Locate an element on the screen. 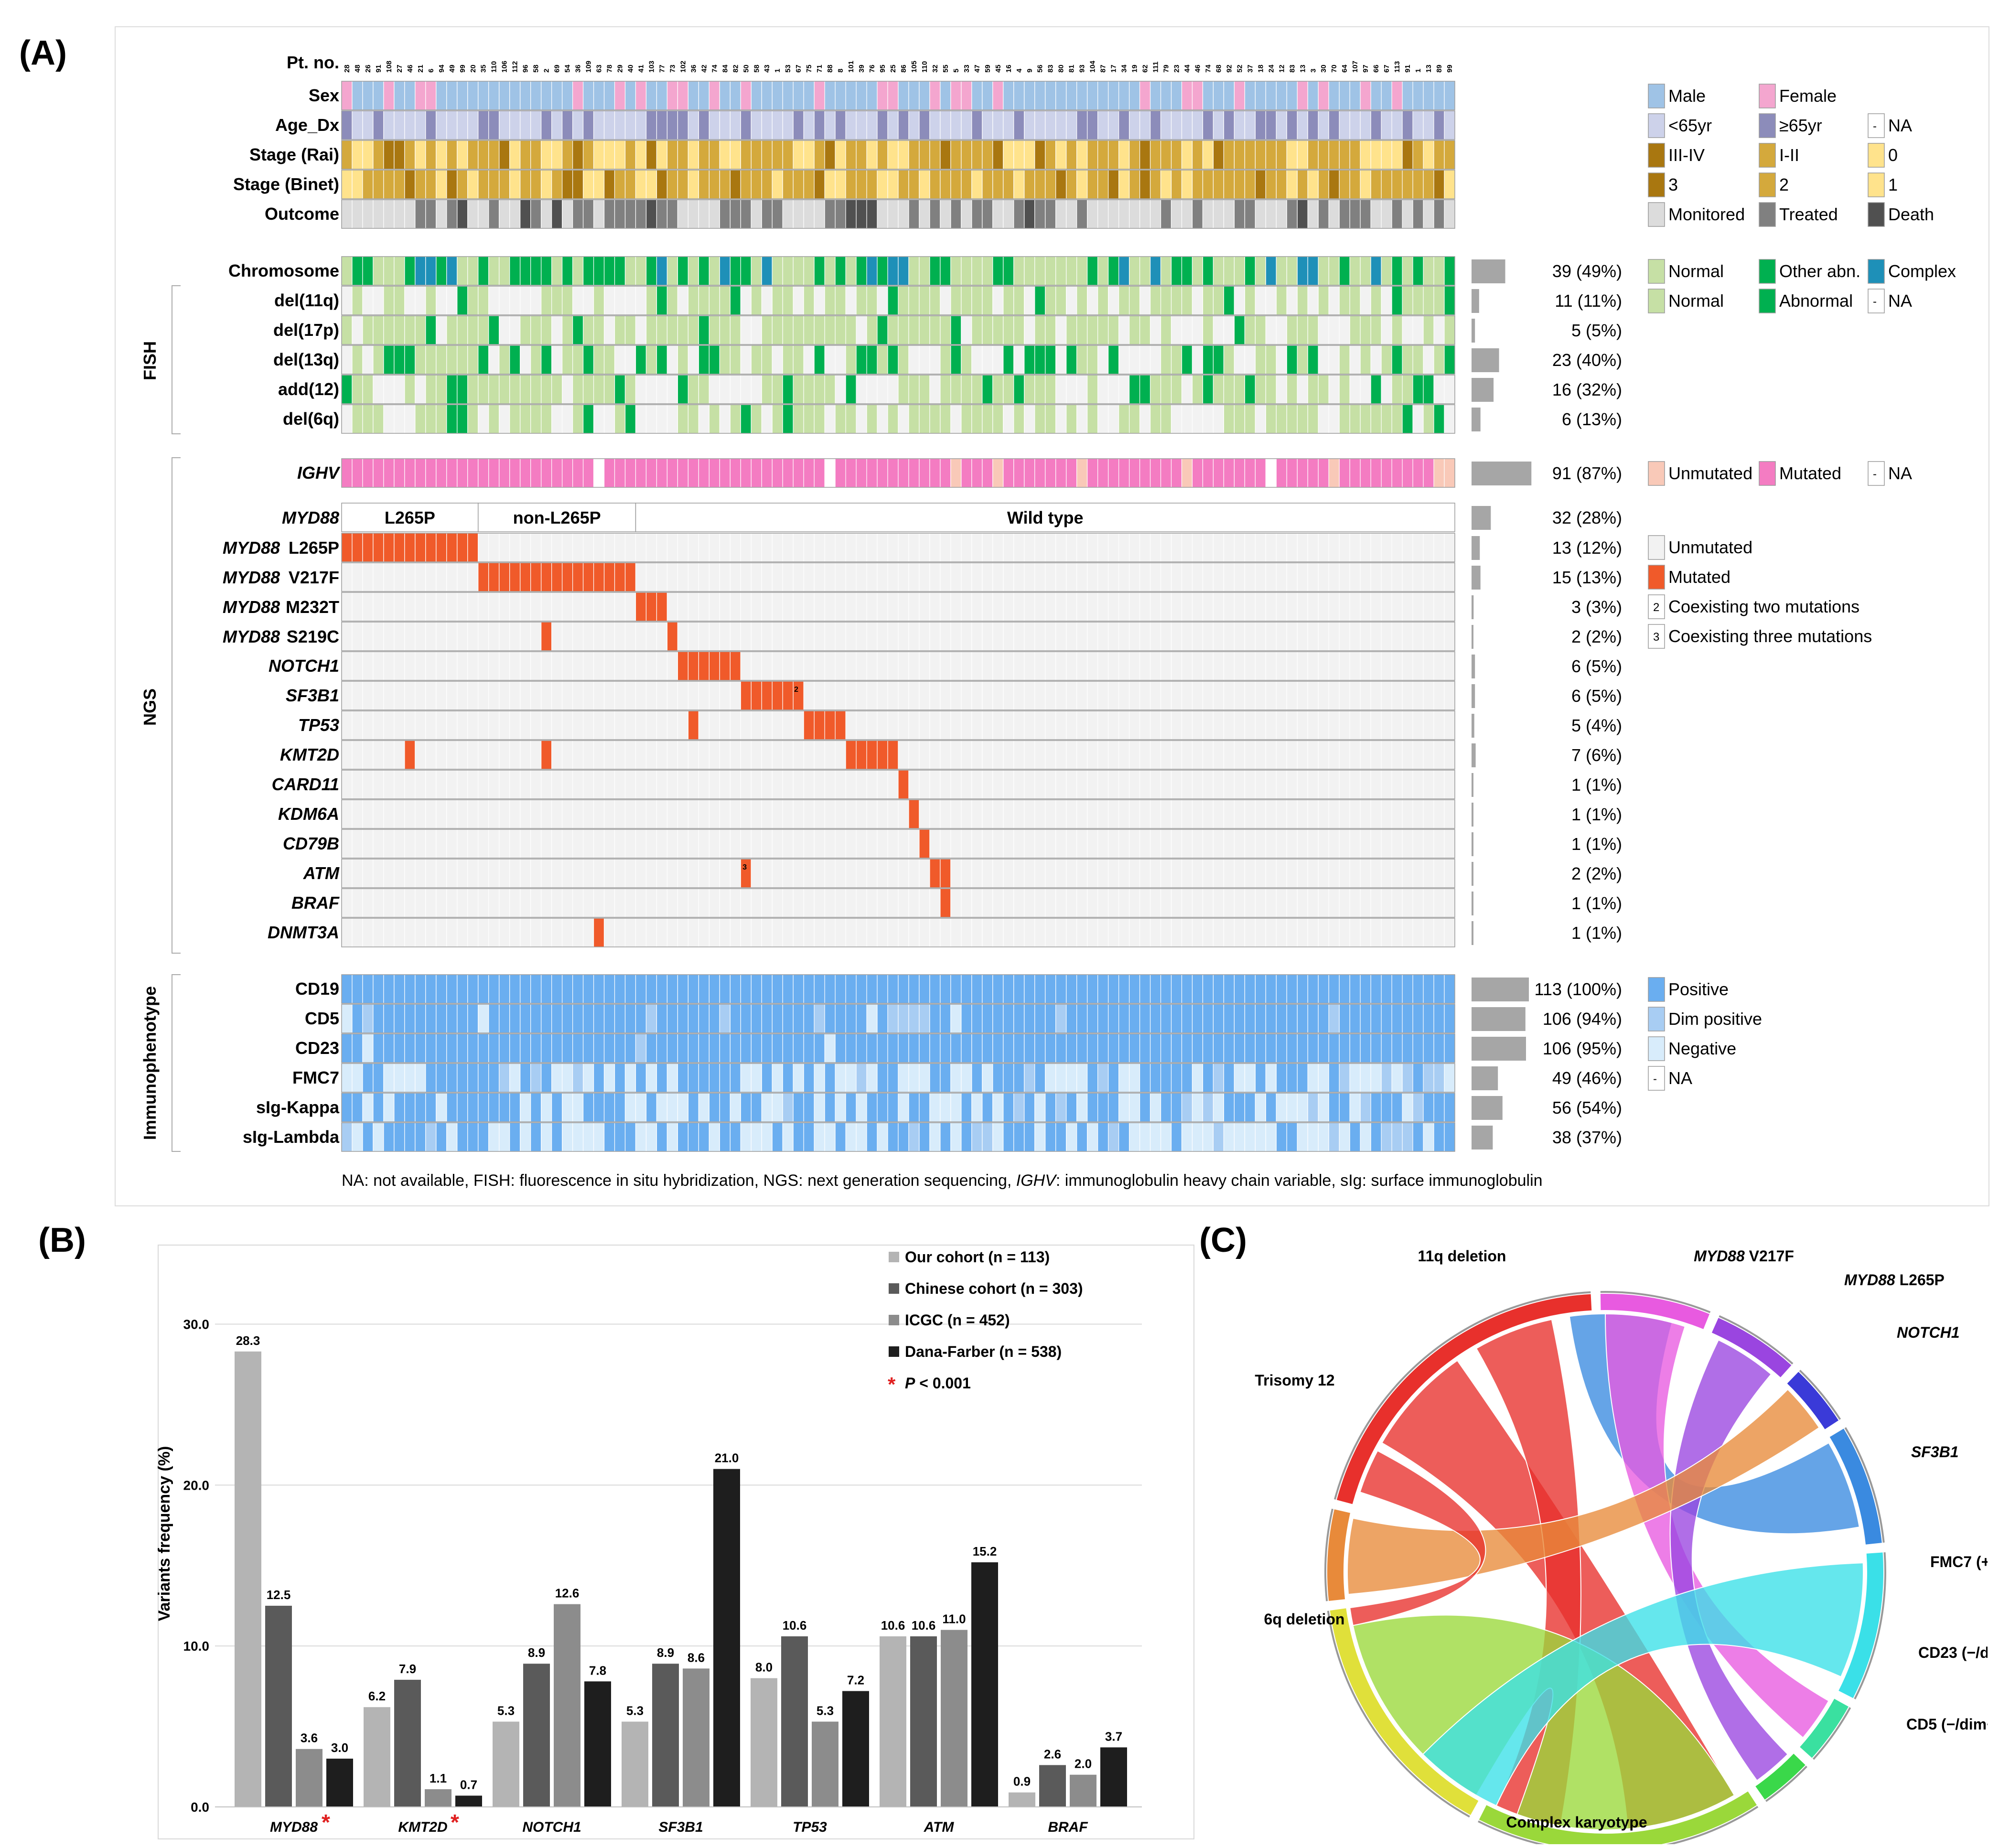 Image resolution: width=1999 pixels, height=1848 pixels. immuno-row-label: FMC7 is located at coordinates (315, 1077).